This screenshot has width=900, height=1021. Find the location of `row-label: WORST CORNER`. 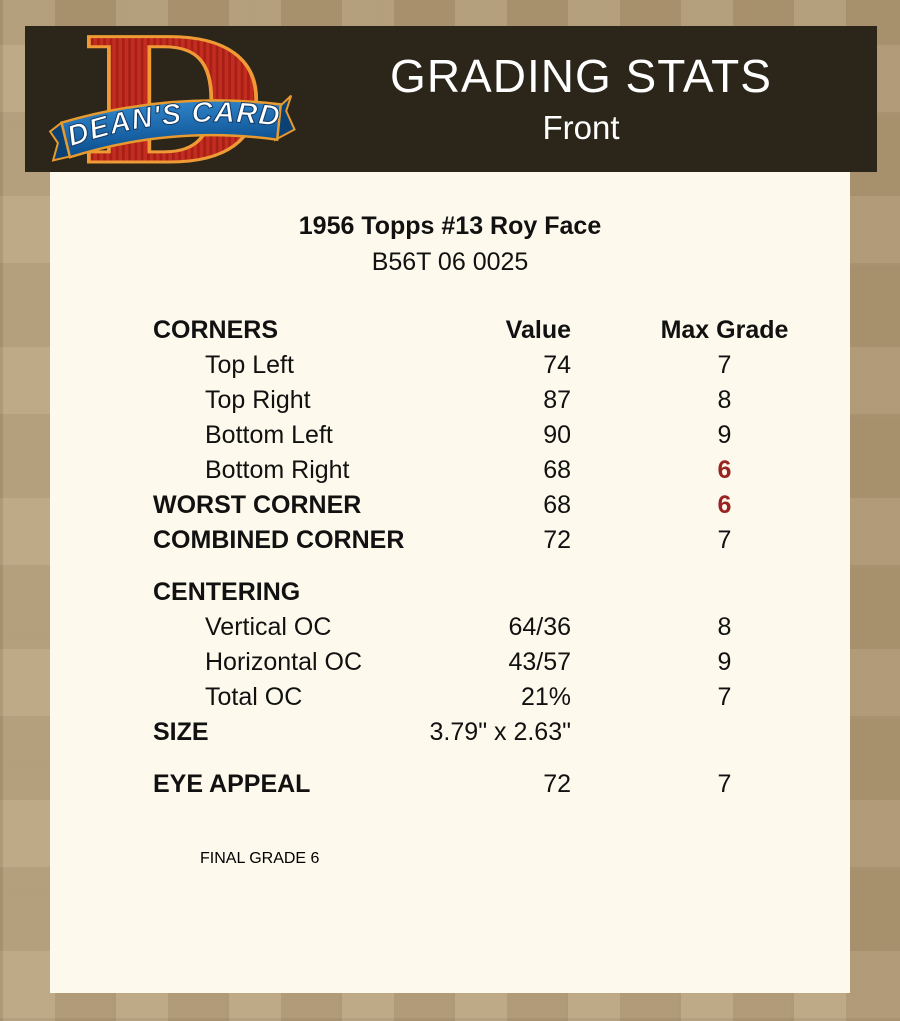

row-label: WORST CORNER is located at coordinates (257, 505).